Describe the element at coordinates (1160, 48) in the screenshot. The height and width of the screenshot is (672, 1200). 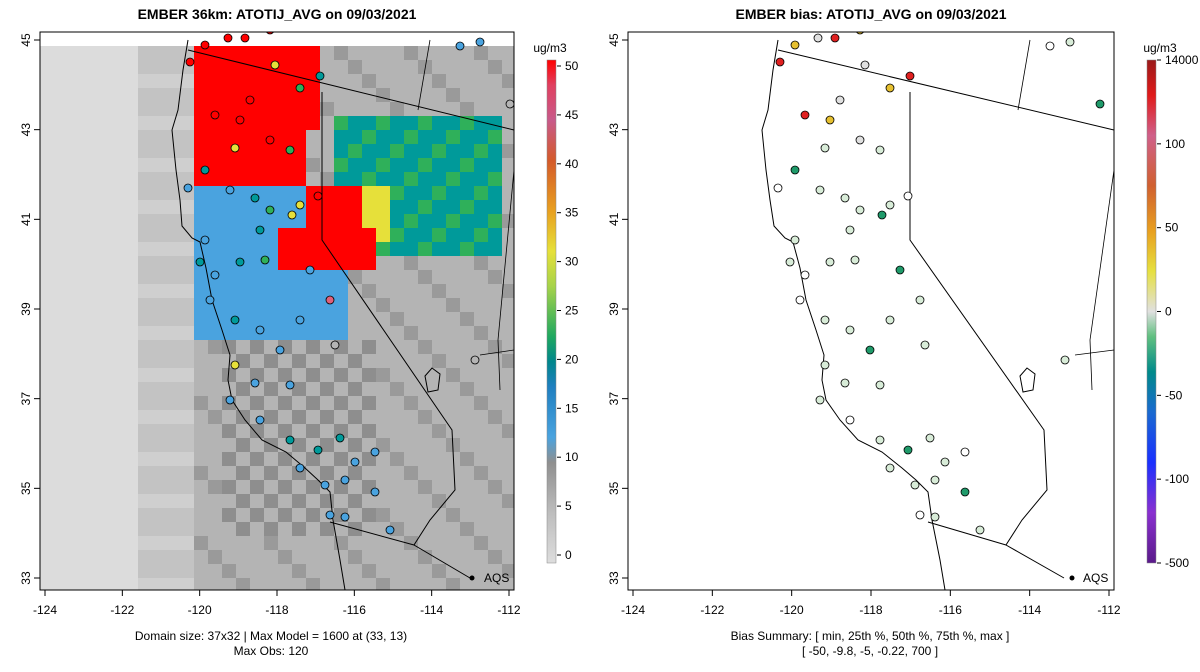
I see `right-colorbar-unit: ug/m3` at that location.